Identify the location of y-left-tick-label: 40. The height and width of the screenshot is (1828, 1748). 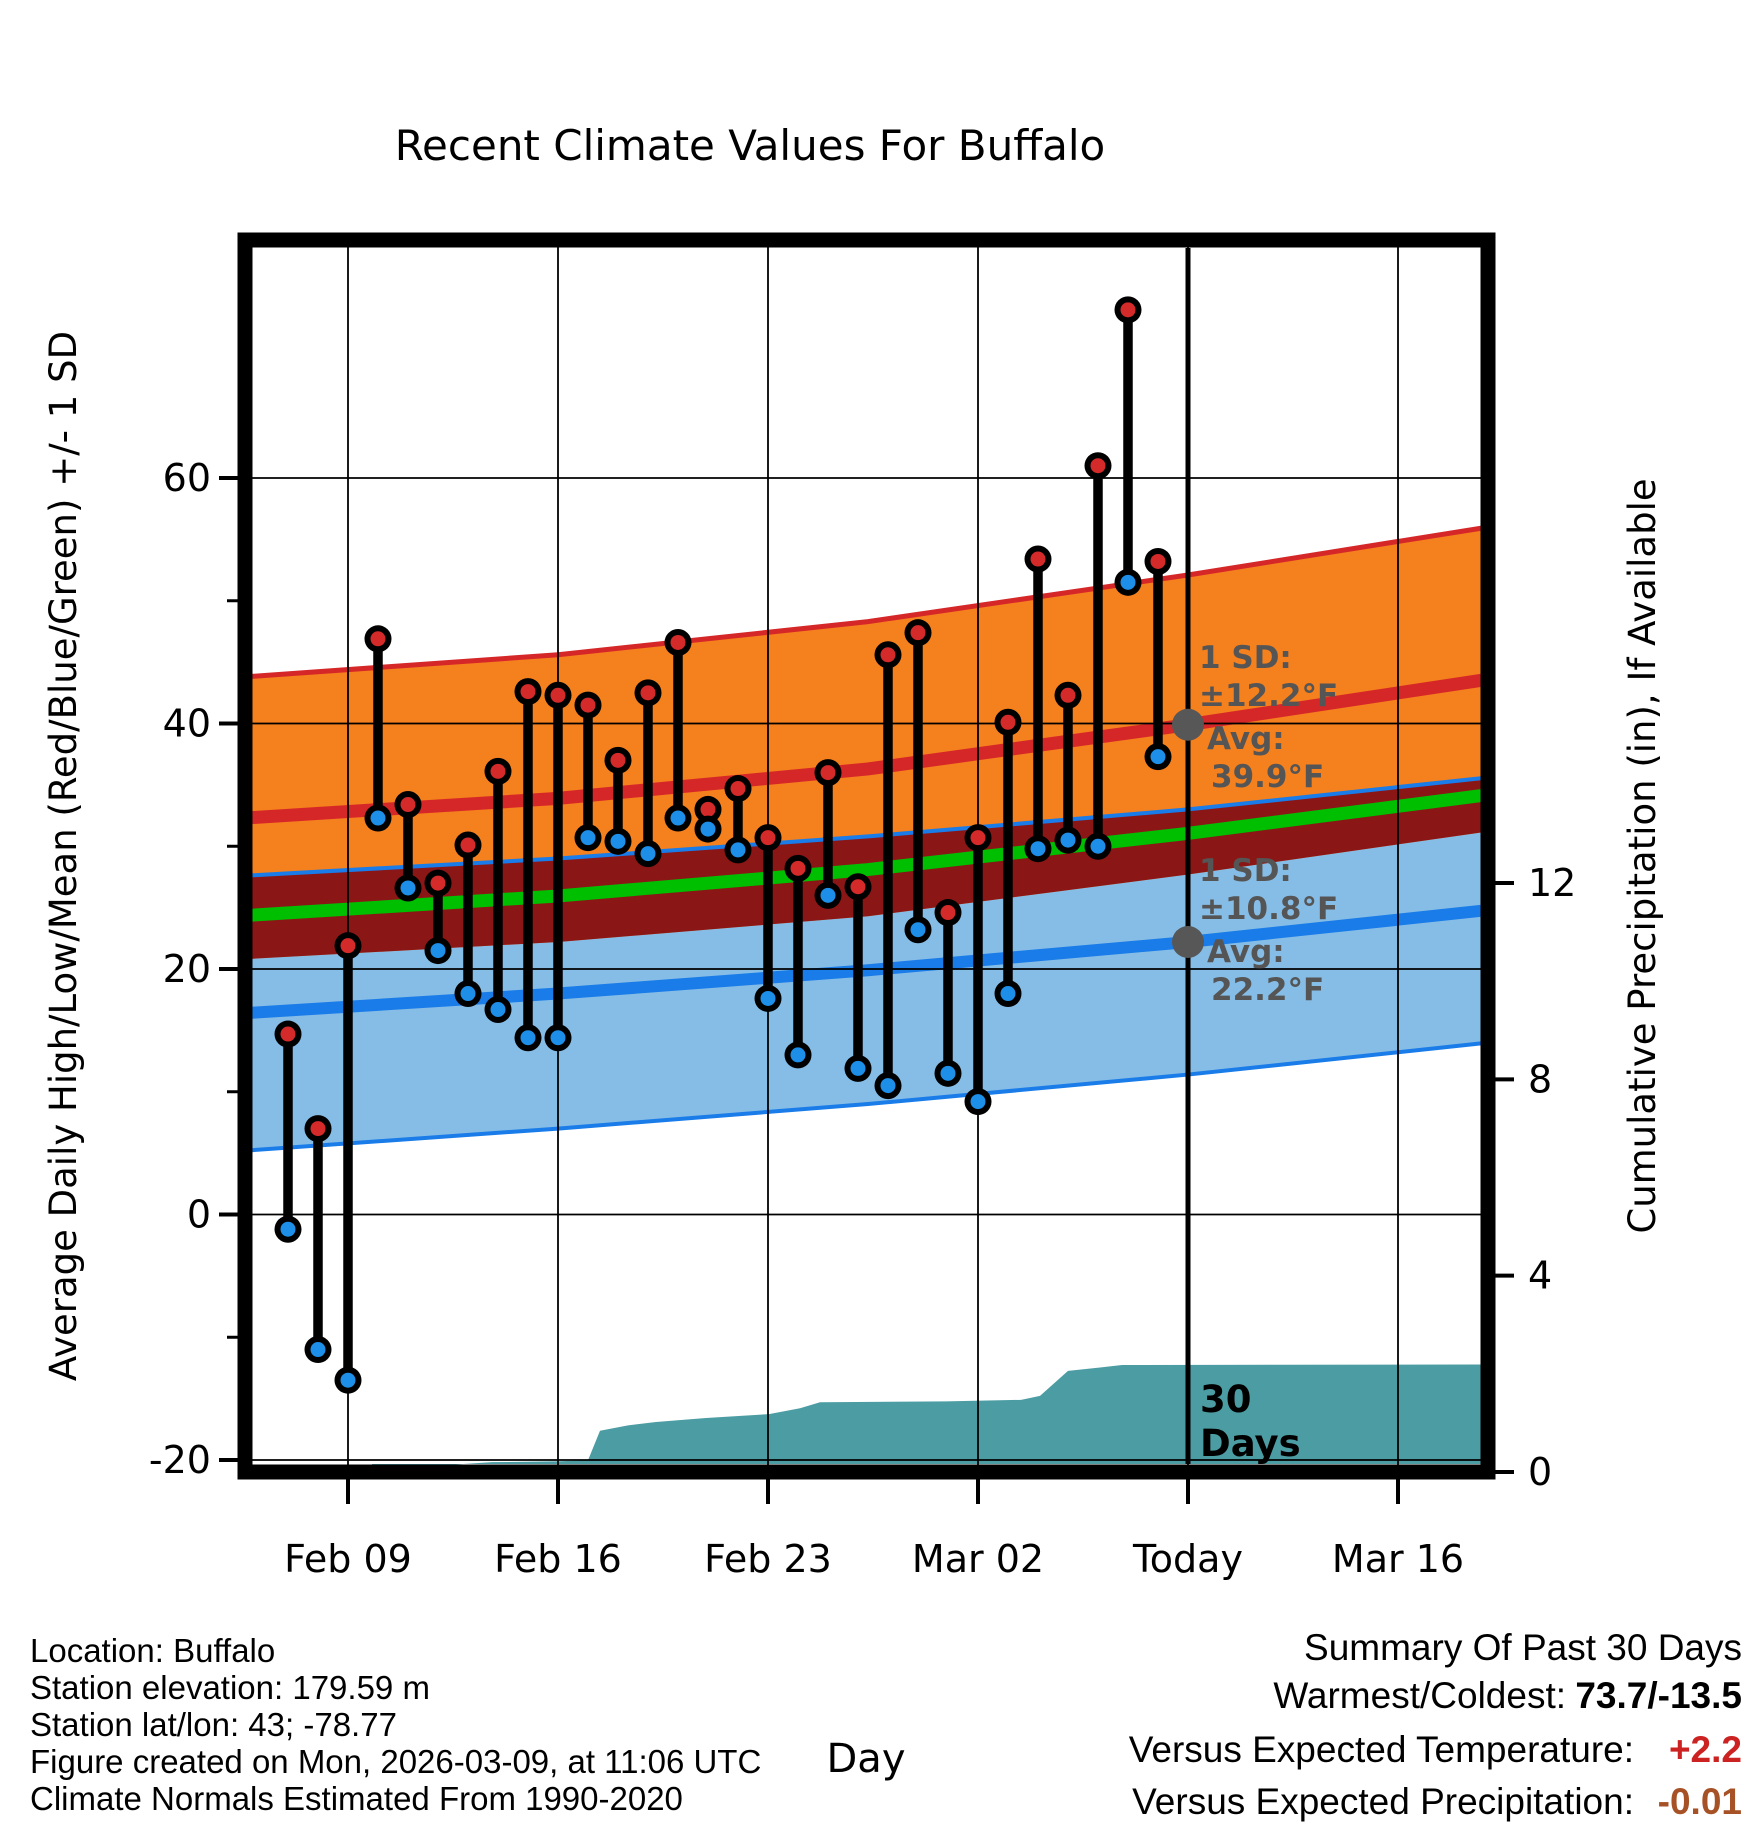
(187, 724).